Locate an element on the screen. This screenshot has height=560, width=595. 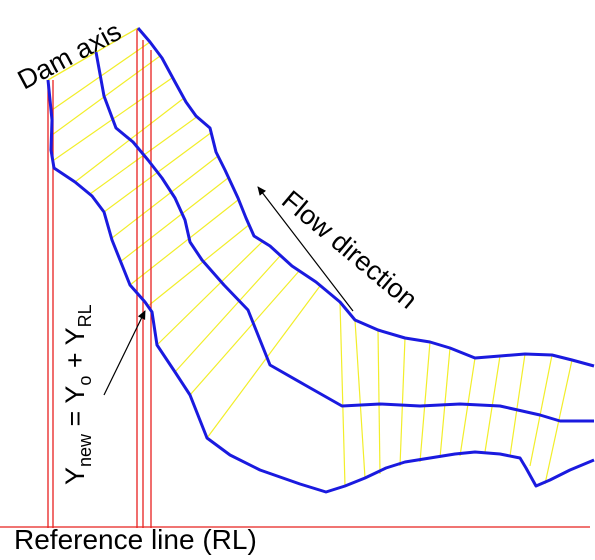
formula-y-rl: Y is located at coordinates (75, 336).